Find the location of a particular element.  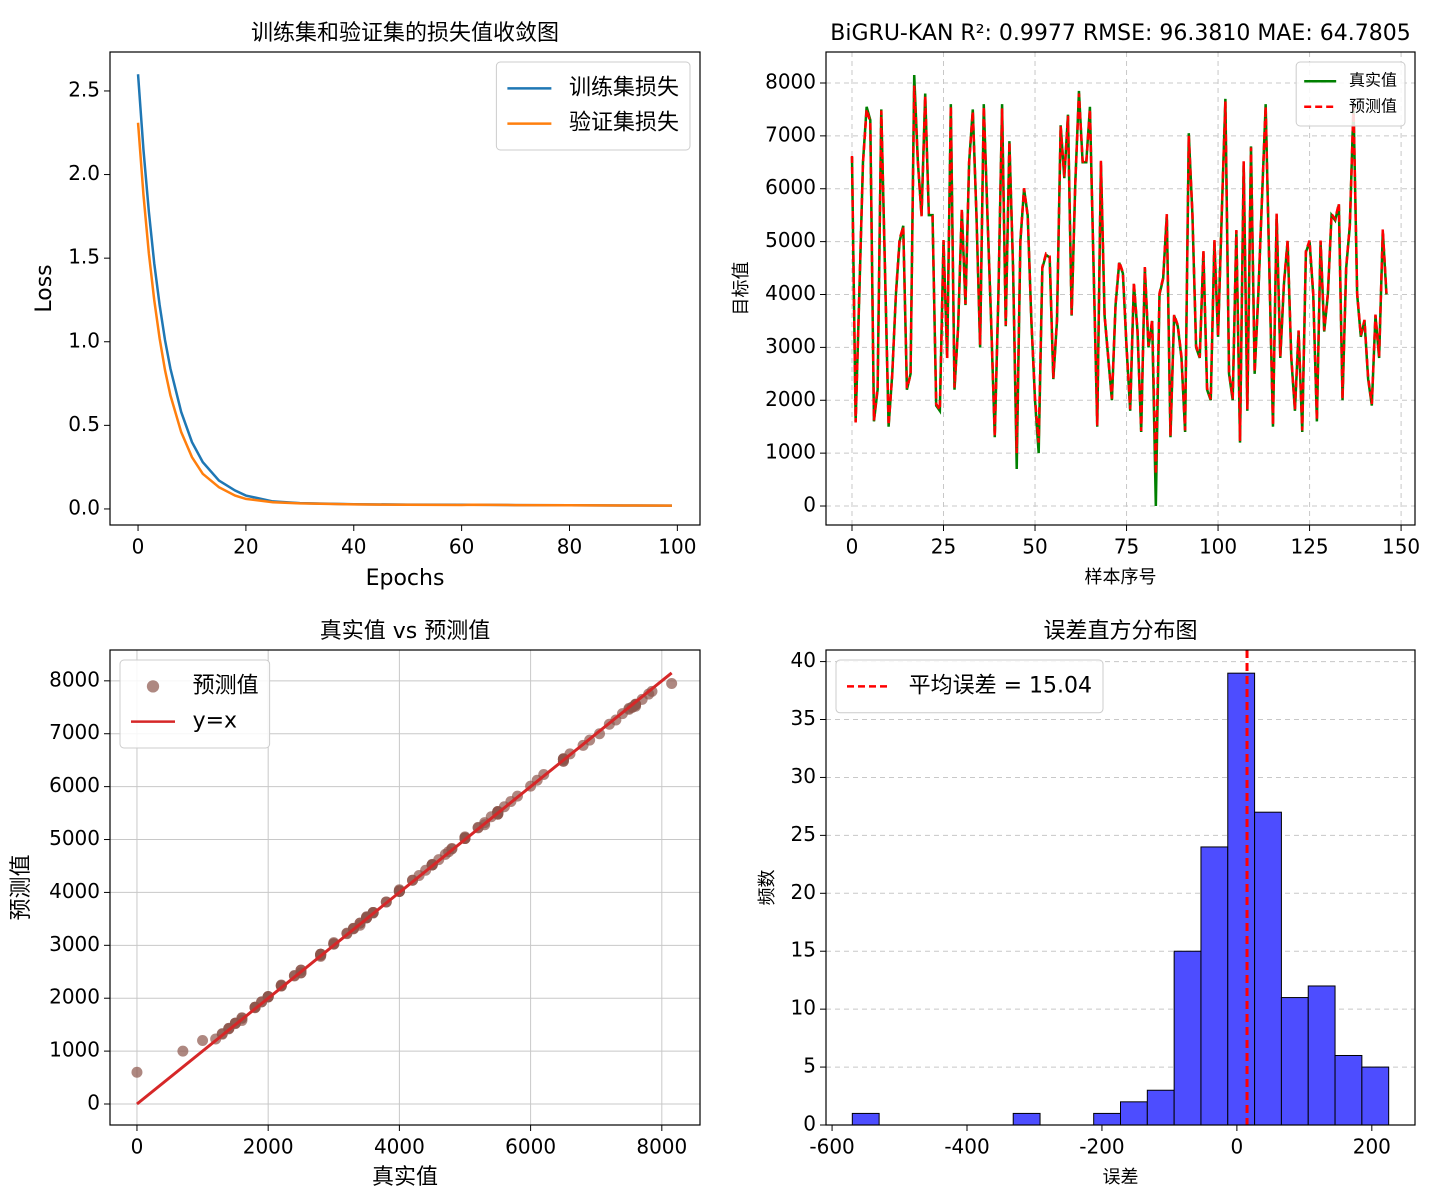

x-tick-label: 80 is located at coordinates (569, 547).